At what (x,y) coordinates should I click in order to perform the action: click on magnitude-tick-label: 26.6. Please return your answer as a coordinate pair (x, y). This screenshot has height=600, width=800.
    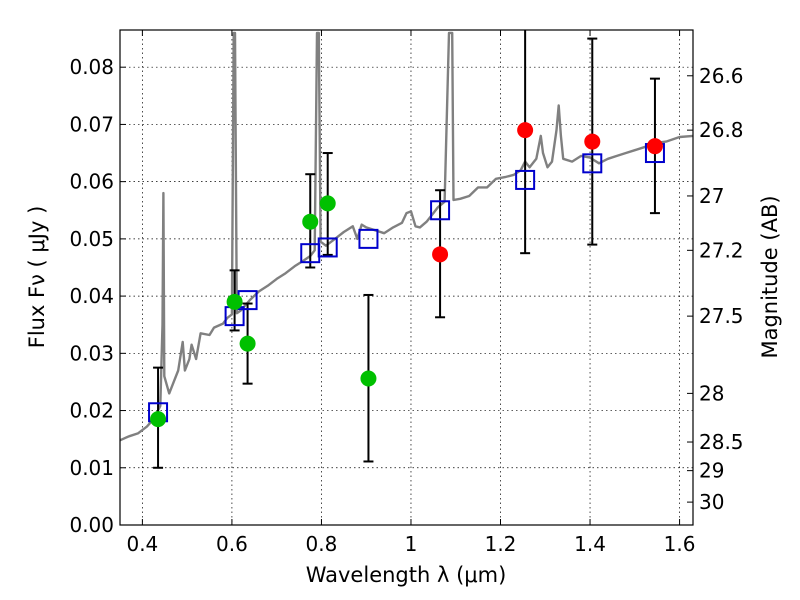
    Looking at the image, I should click on (721, 76).